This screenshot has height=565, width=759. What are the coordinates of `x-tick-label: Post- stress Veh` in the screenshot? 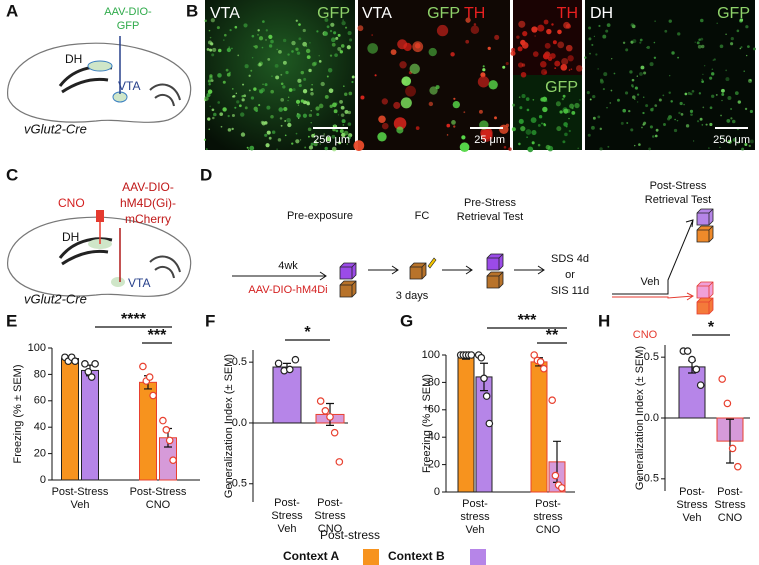 It's located at (475, 517).